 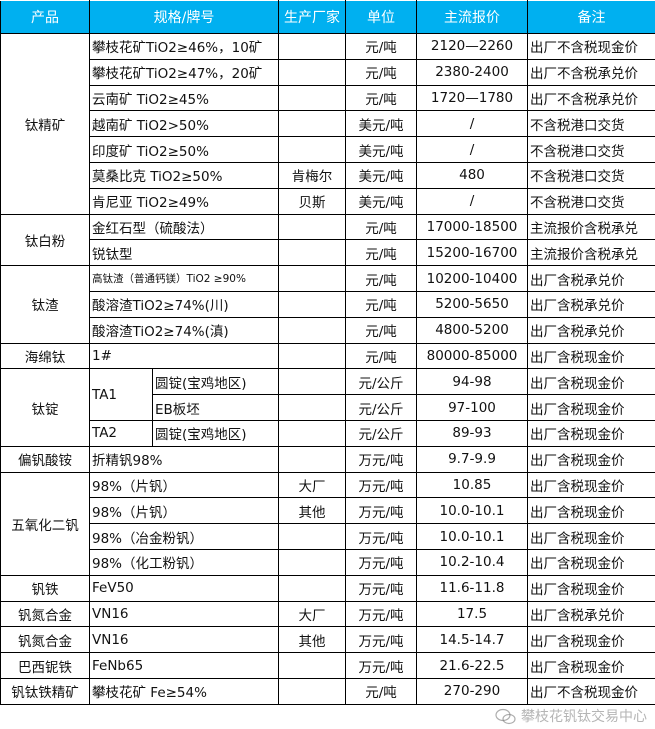 What do you see at coordinates (472, 614) in the screenshot?
I see `price-cell: 17.5` at bounding box center [472, 614].